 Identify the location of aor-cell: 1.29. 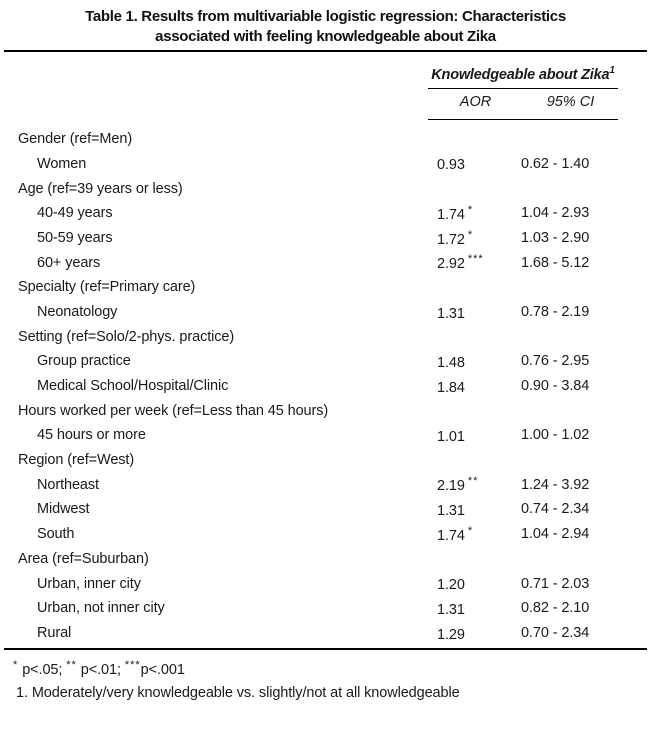
(479, 633).